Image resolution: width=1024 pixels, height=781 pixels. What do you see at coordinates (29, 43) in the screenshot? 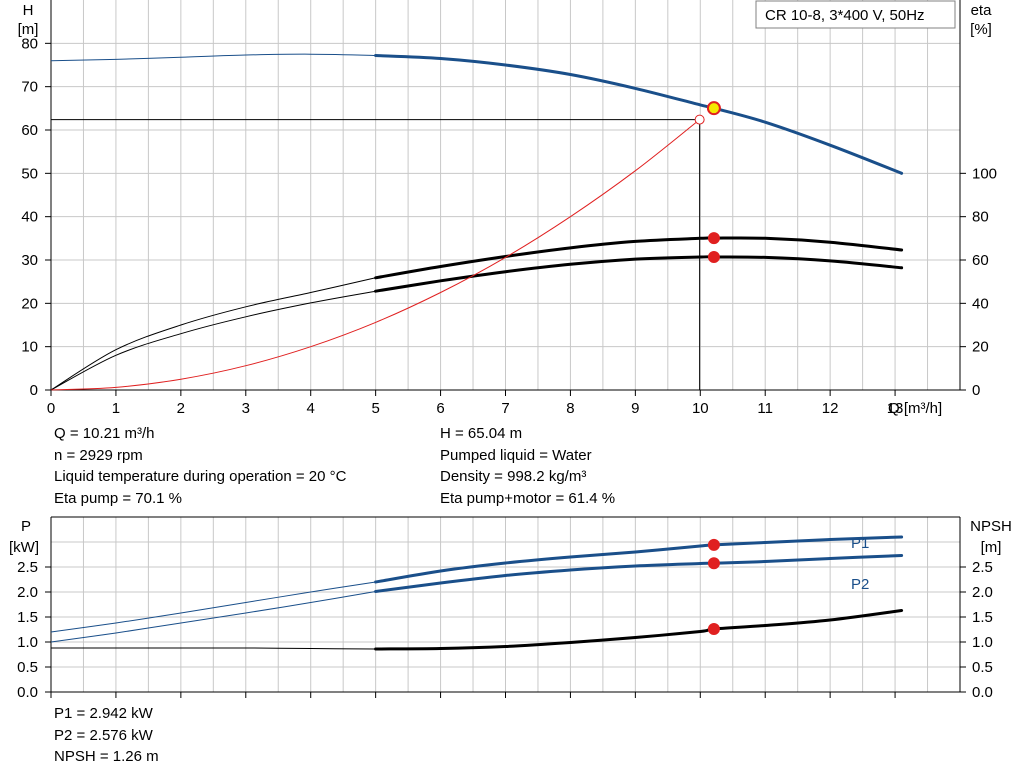
I see `left-tick-label: 80` at bounding box center [29, 43].